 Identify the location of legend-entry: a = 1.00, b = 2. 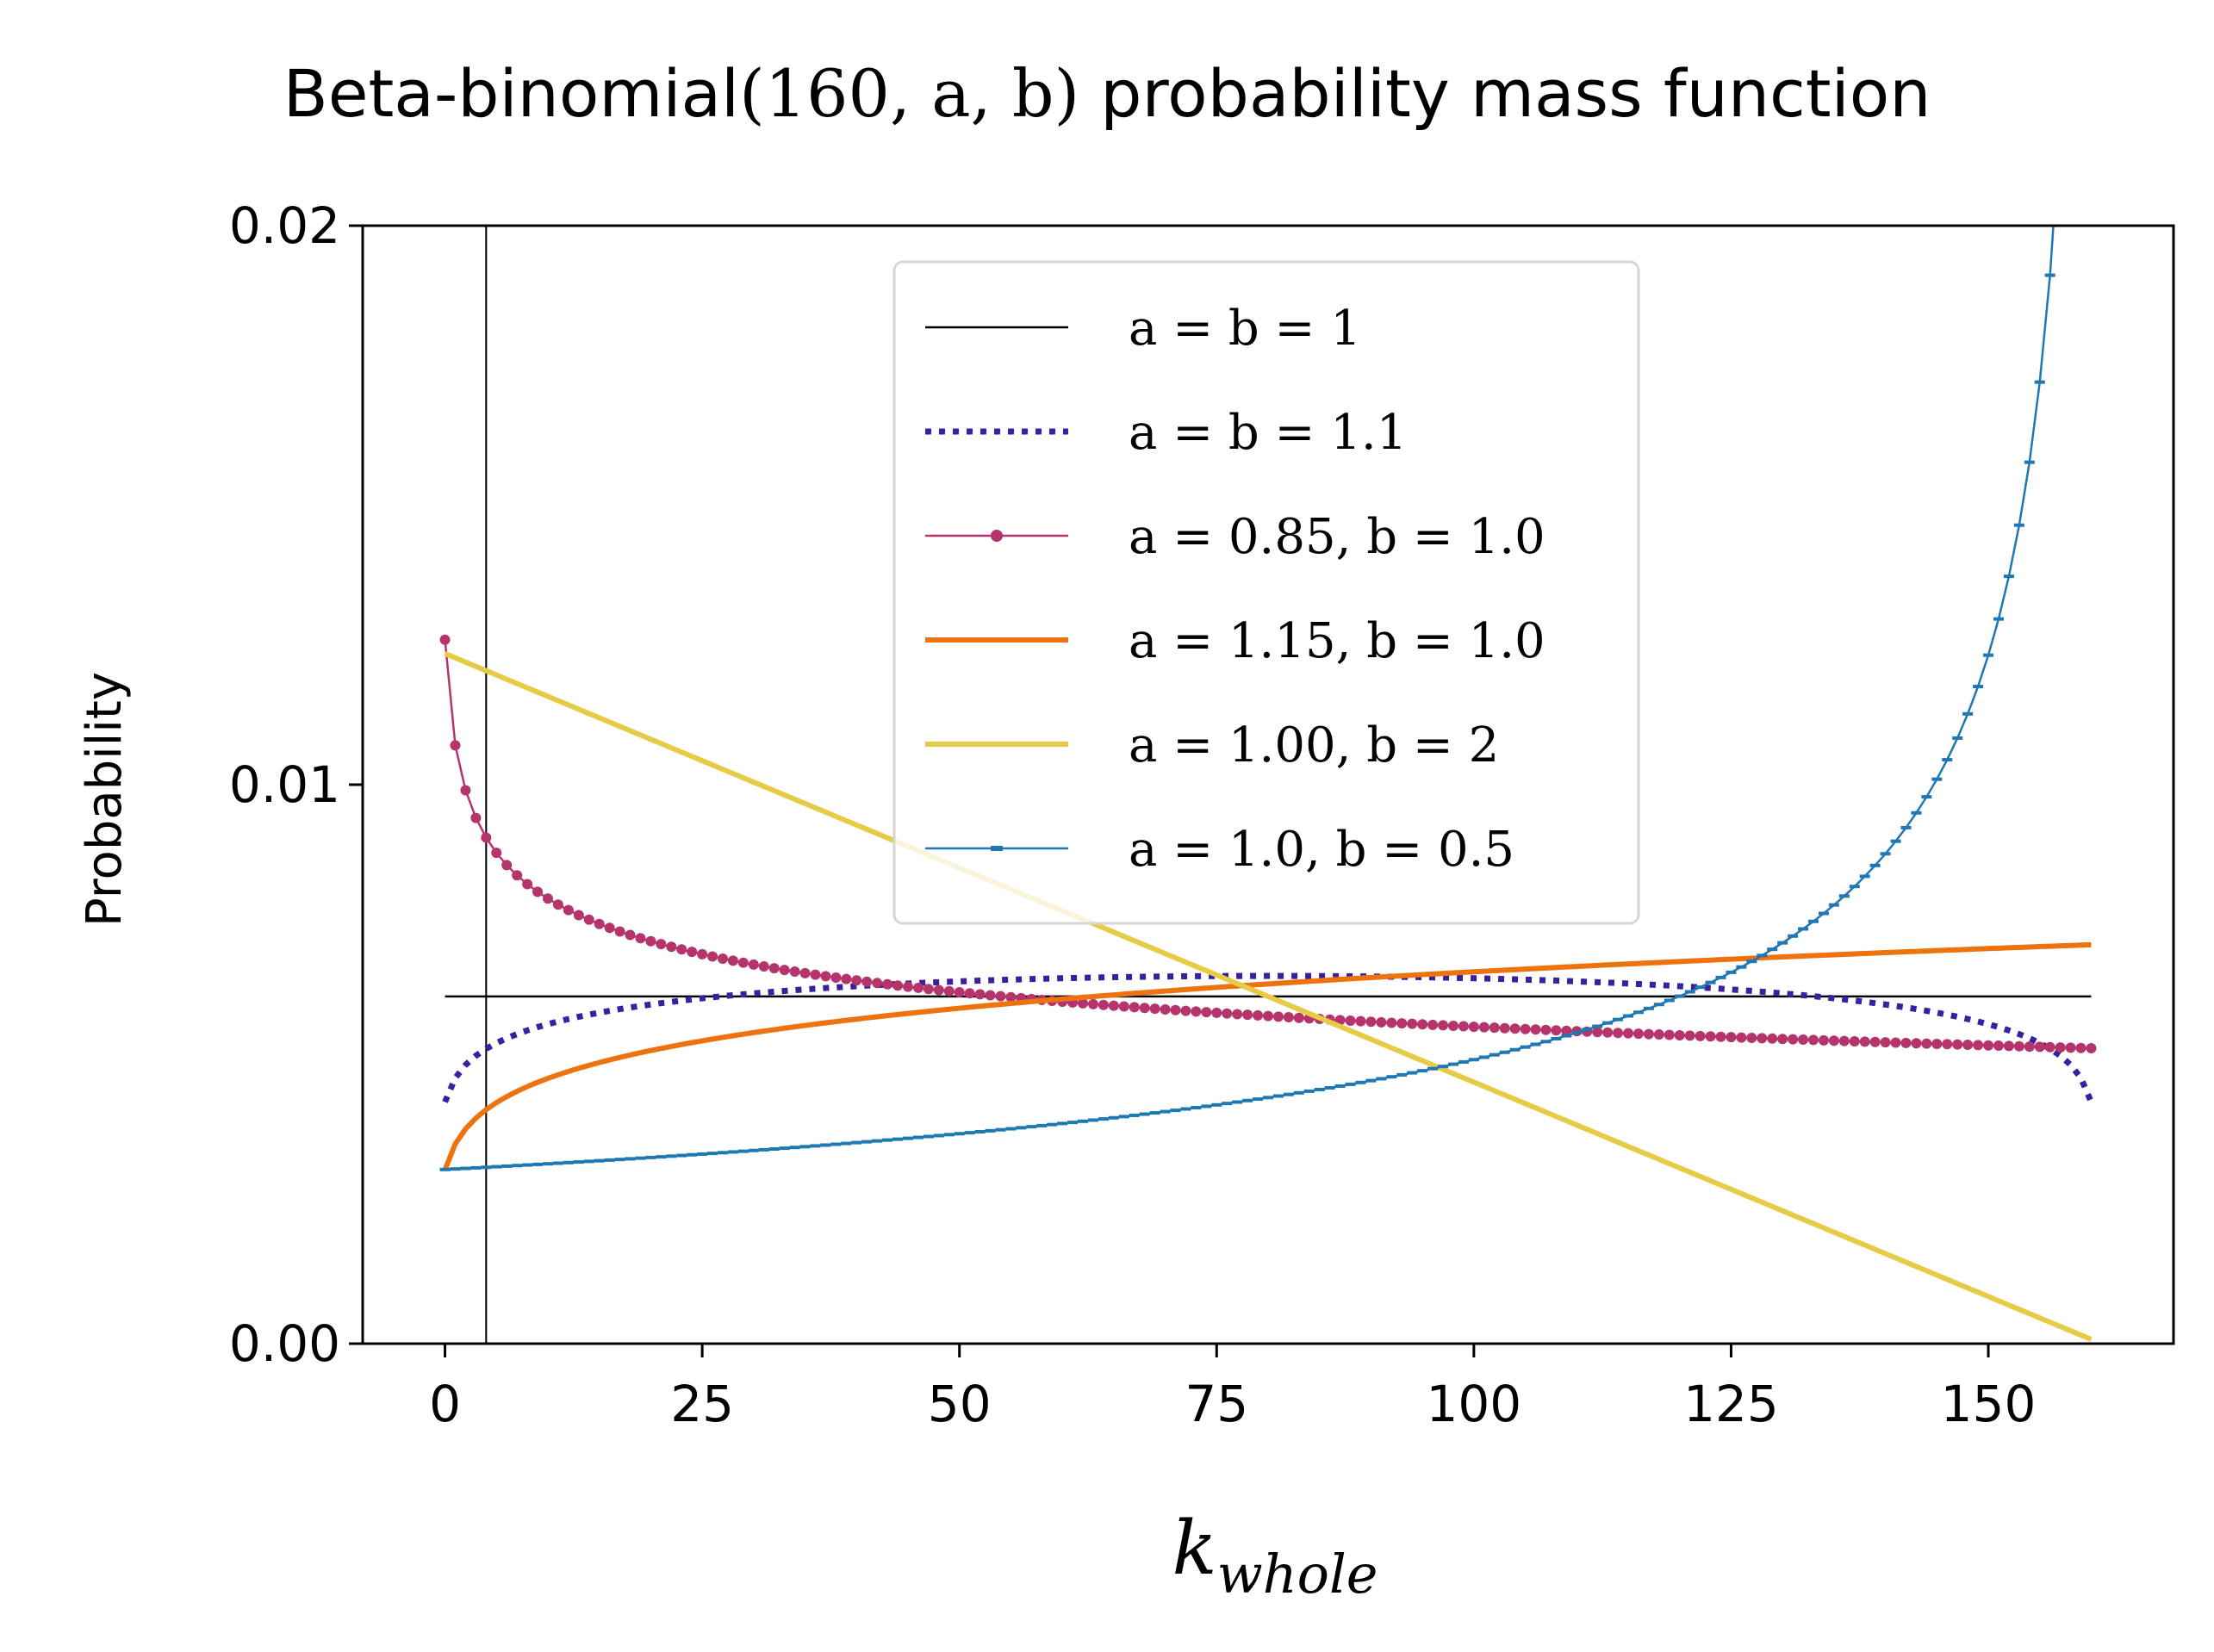
(1212, 745).